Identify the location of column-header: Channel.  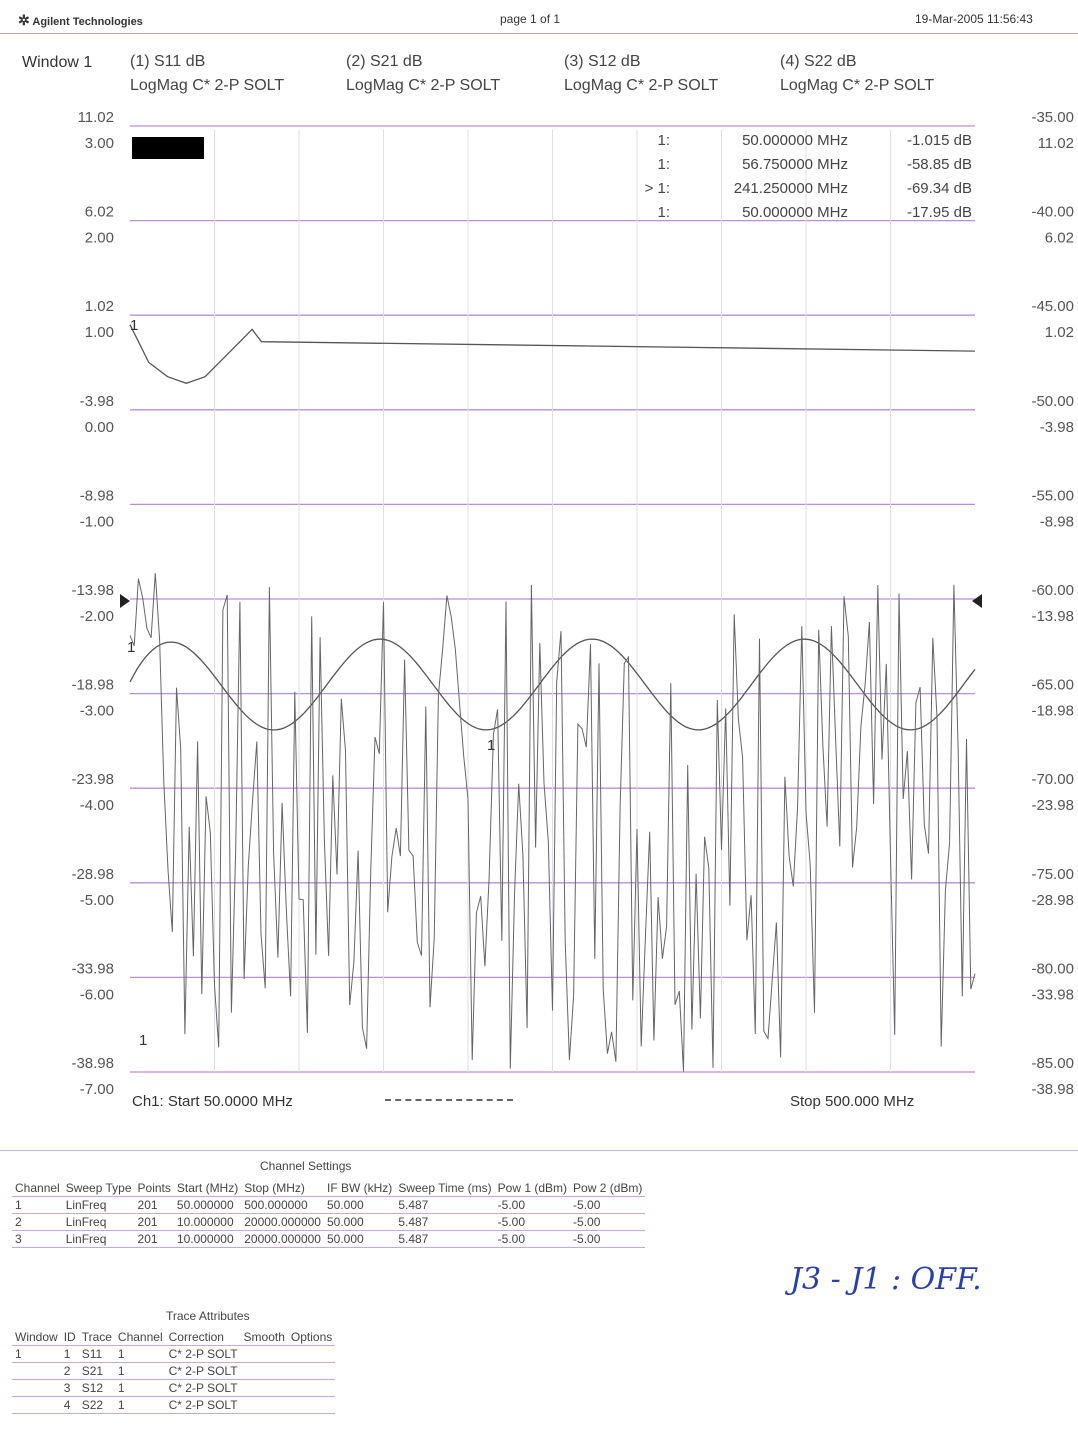
(140, 1337).